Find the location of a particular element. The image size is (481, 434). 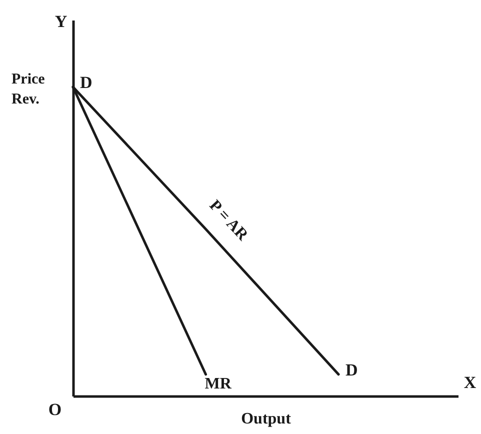

series-label: MR is located at coordinates (218, 383).